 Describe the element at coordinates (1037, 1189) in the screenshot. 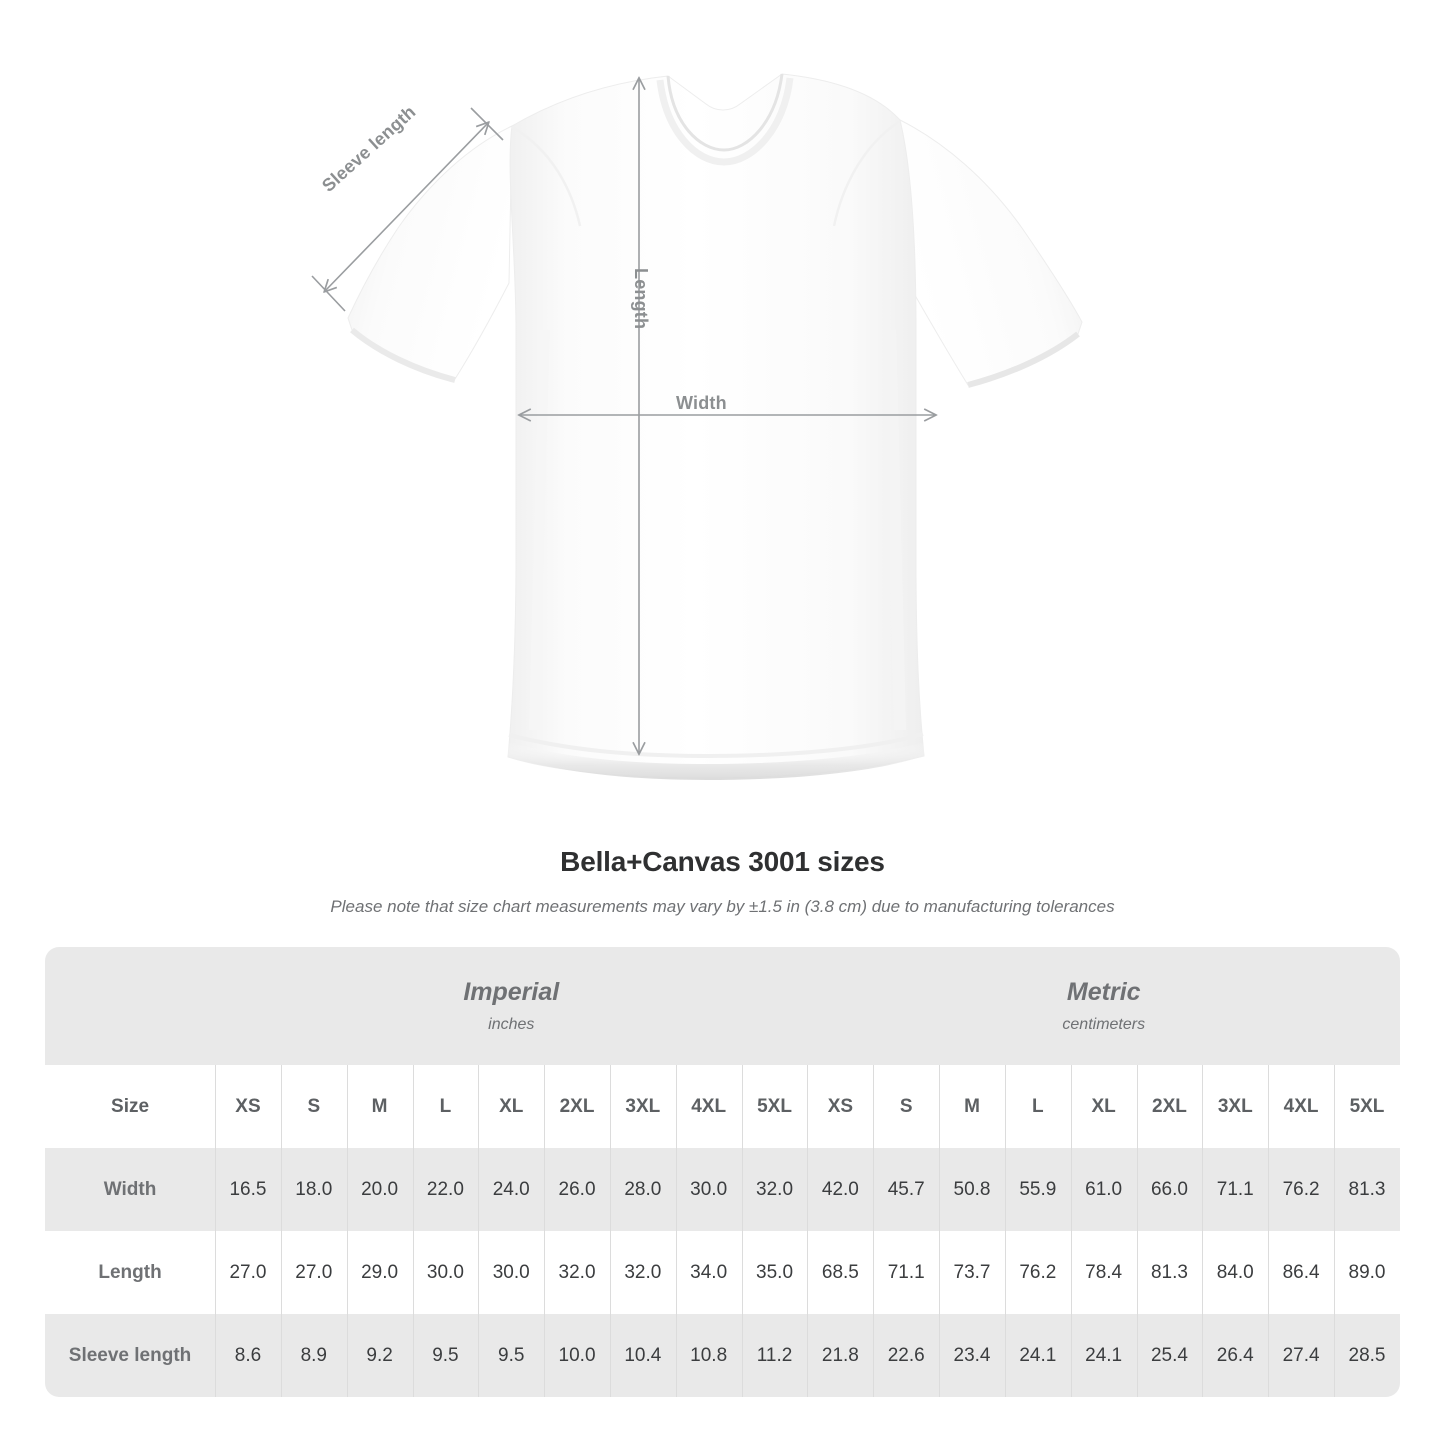

I see `cell-width-met-l: 55.9` at that location.